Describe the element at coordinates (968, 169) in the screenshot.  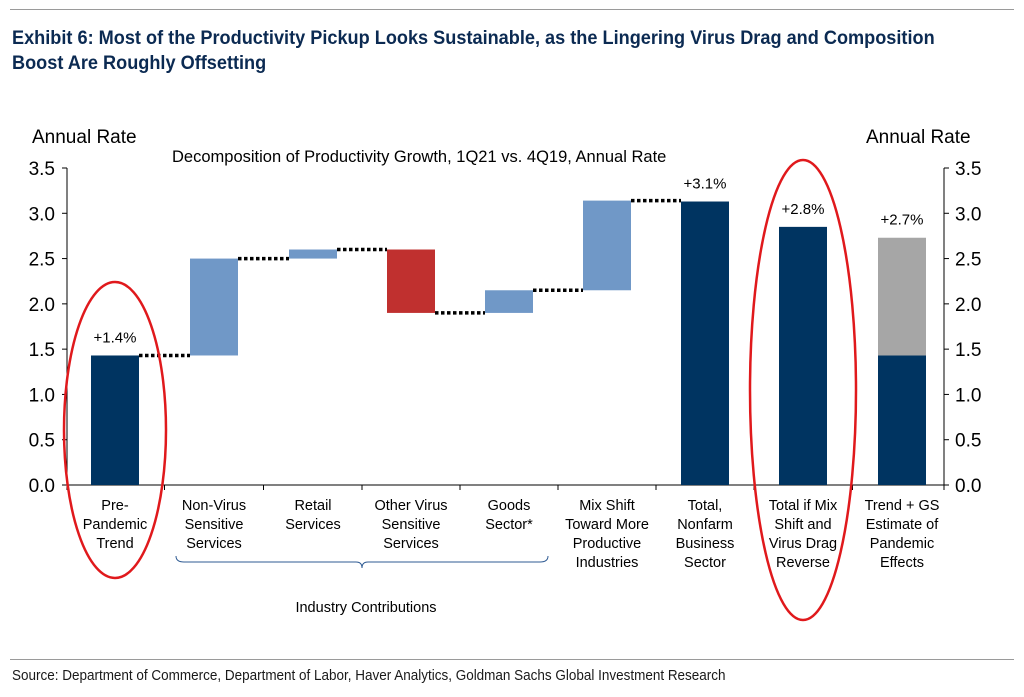
I see `y-tick-label-right: 3.5` at that location.